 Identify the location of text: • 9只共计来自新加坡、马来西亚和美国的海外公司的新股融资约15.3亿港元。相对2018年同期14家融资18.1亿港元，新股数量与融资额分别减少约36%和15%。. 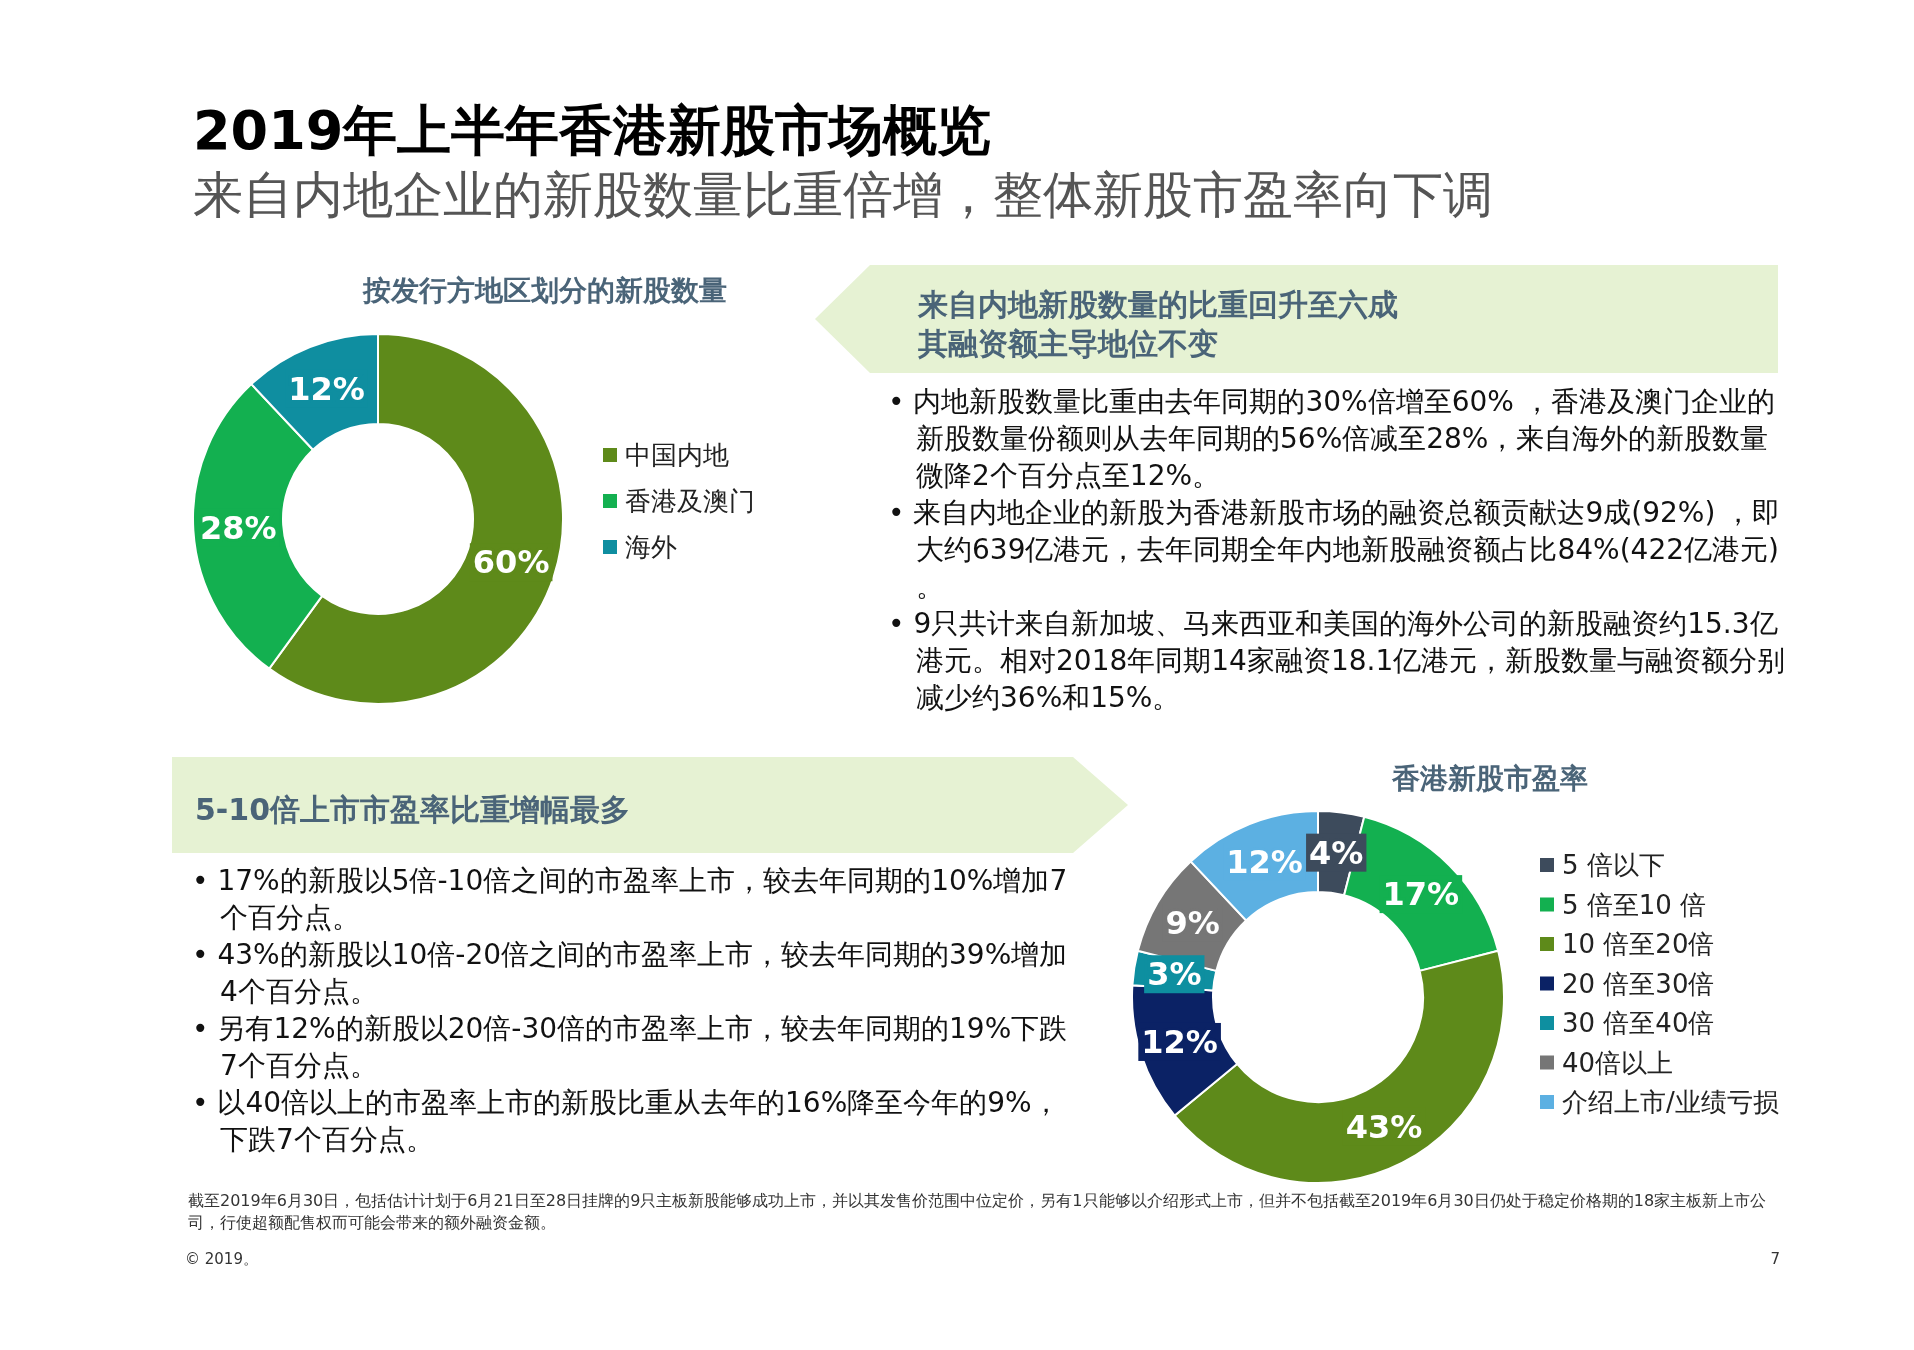
(1337, 661).